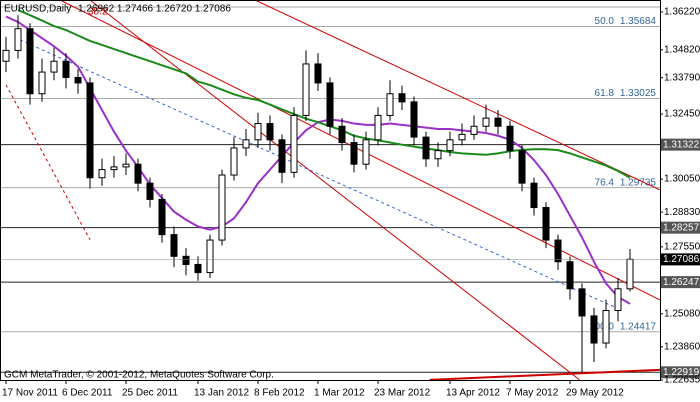 This screenshot has height=402, width=700. What do you see at coordinates (37, 9) in the screenshot?
I see `chart-title: EURUSD,Daily` at bounding box center [37, 9].